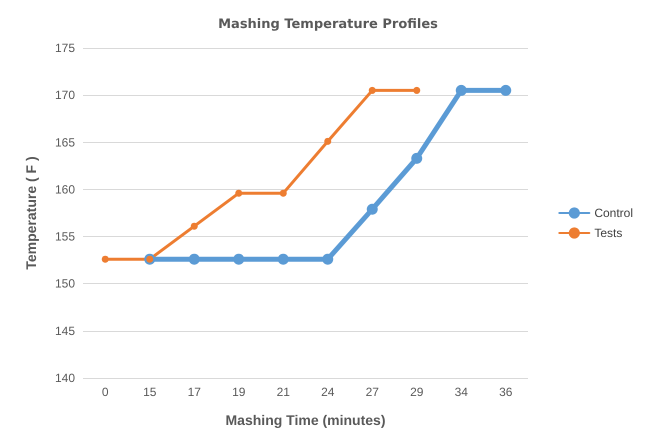  I want to click on y-tick-label: 150, so click(65, 283).